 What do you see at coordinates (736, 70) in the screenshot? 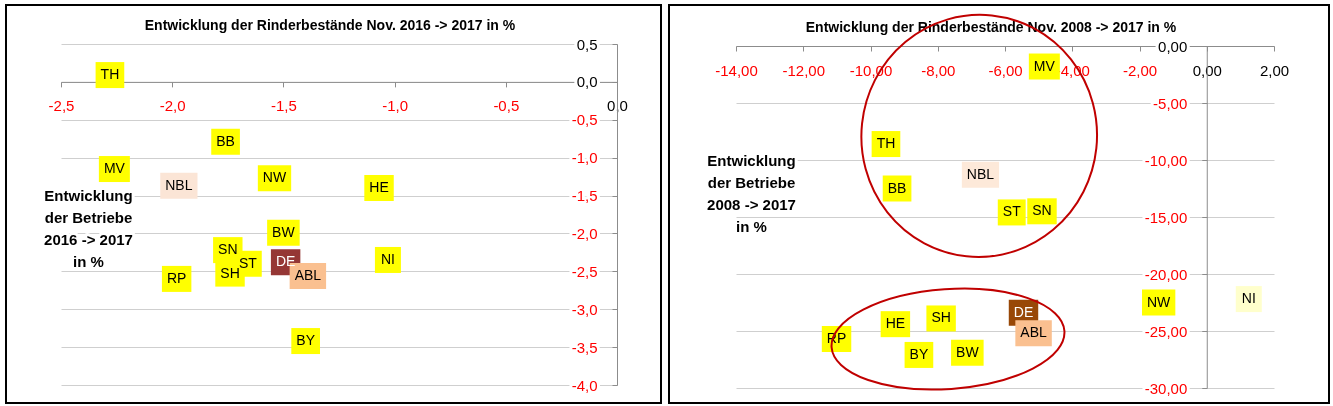
I see `x-tick-label: -14,00` at bounding box center [736, 70].